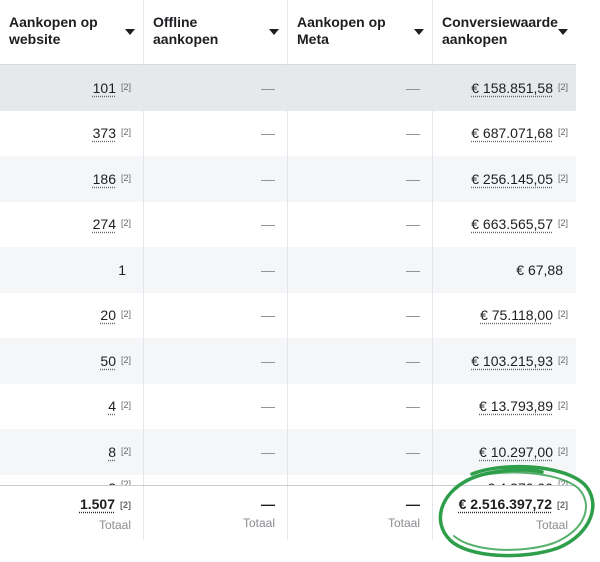 This screenshot has height=562, width=600. Describe the element at coordinates (512, 178) in the screenshot. I see `conversion-value: € 256.145,05` at that location.